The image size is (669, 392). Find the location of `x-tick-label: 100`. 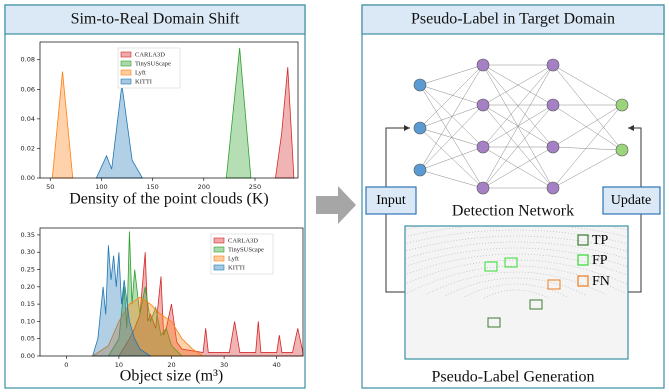

x-tick-label: 100 is located at coordinates (101, 187).